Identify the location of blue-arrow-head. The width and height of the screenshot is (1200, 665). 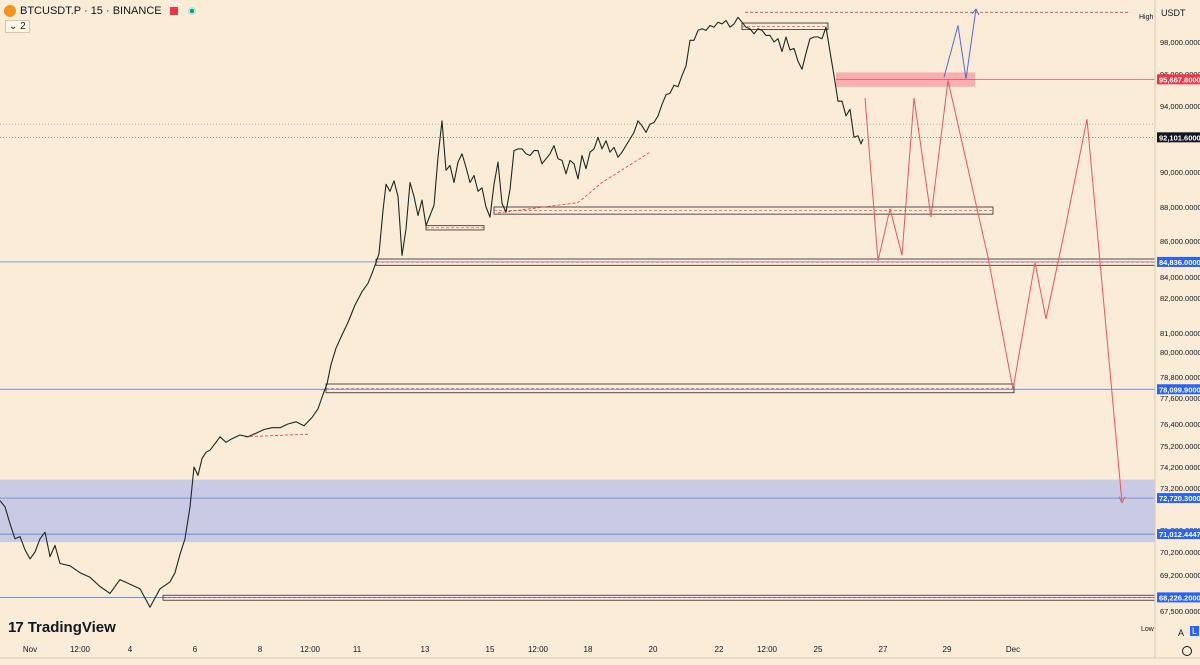
(975, 12).